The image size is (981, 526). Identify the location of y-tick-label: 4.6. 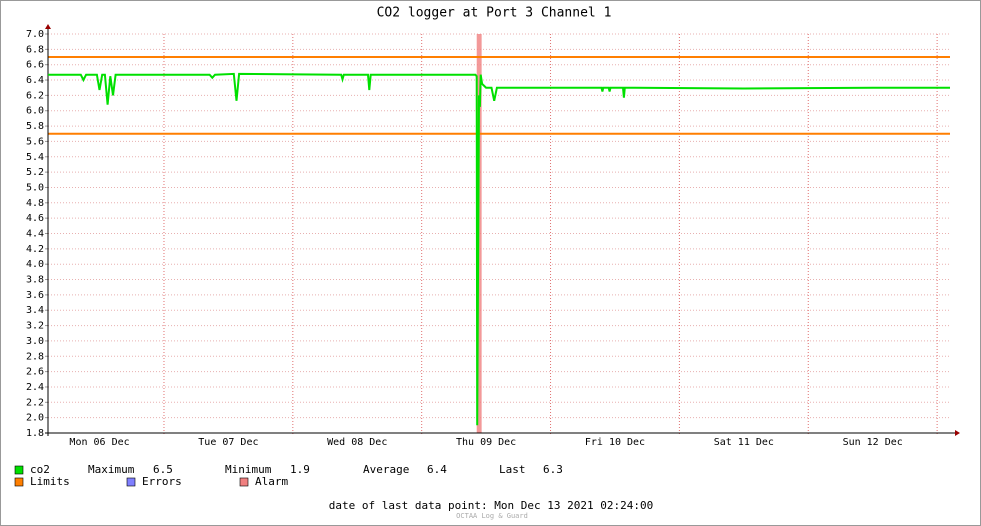
(35, 218).